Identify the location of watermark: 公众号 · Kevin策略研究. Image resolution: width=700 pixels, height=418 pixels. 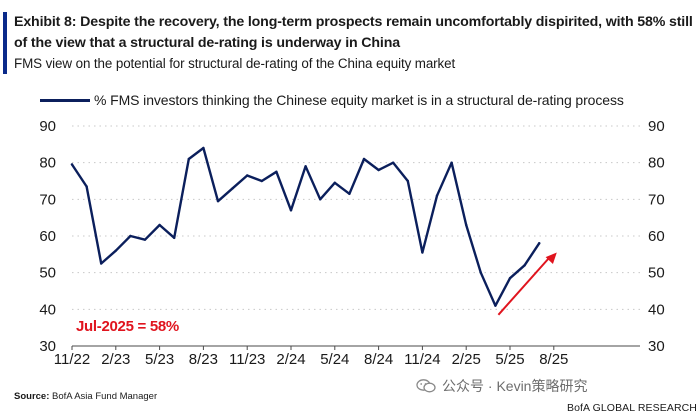
(501, 386).